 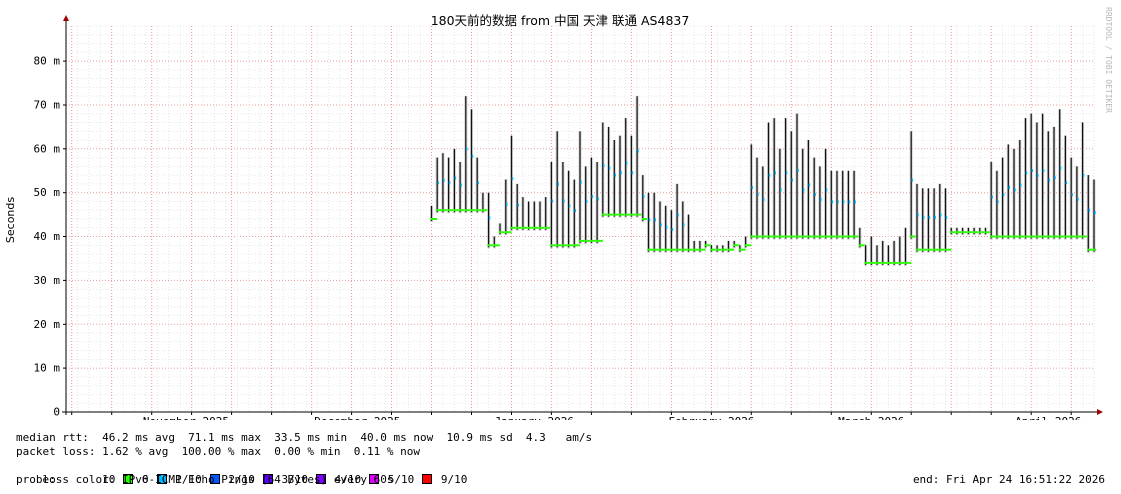 I want to click on loss-color-label-item: 0, so click(x=142, y=479).